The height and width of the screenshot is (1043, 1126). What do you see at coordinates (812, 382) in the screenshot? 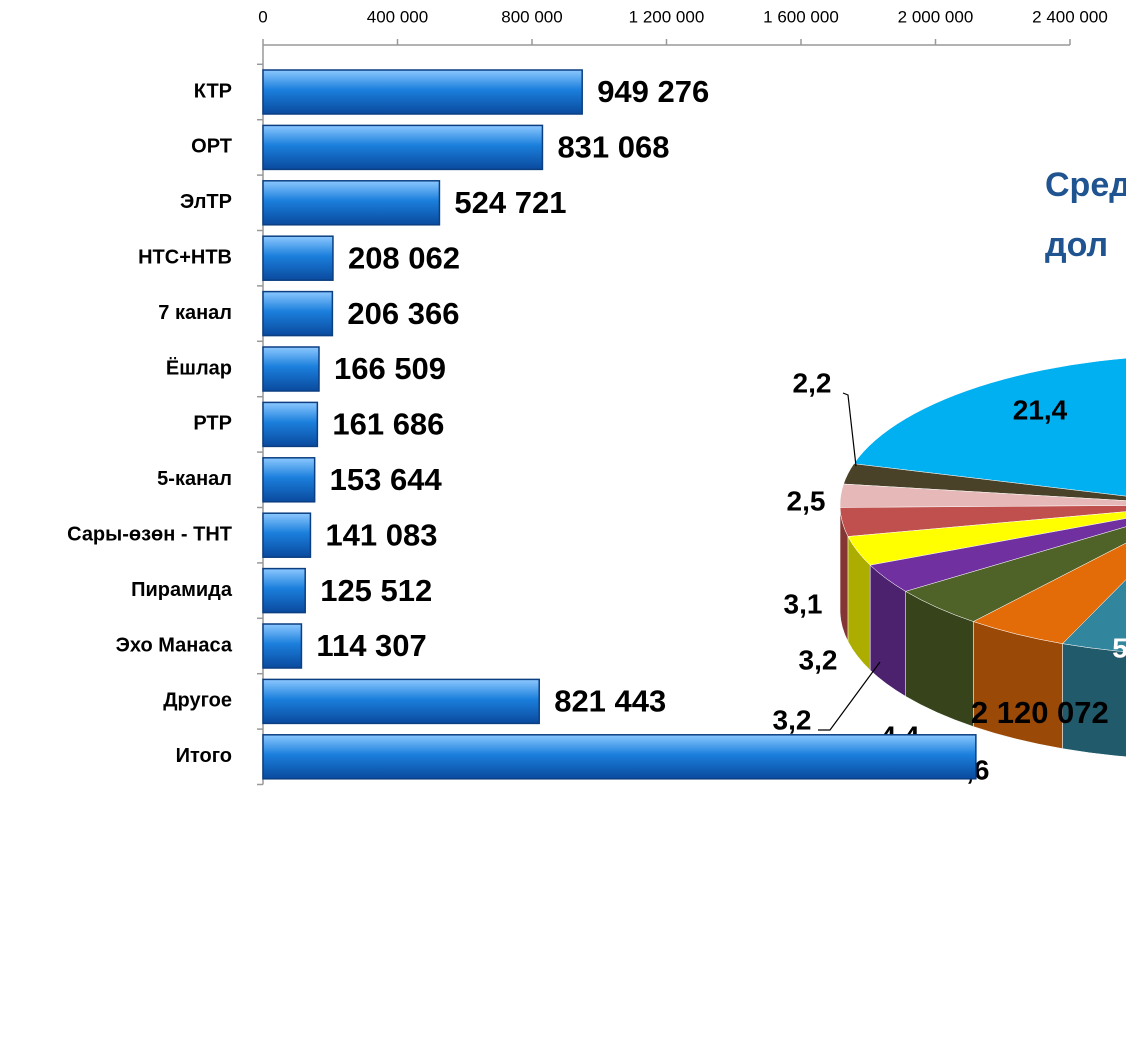
I see `pie-value-label: 2,2` at bounding box center [812, 382].